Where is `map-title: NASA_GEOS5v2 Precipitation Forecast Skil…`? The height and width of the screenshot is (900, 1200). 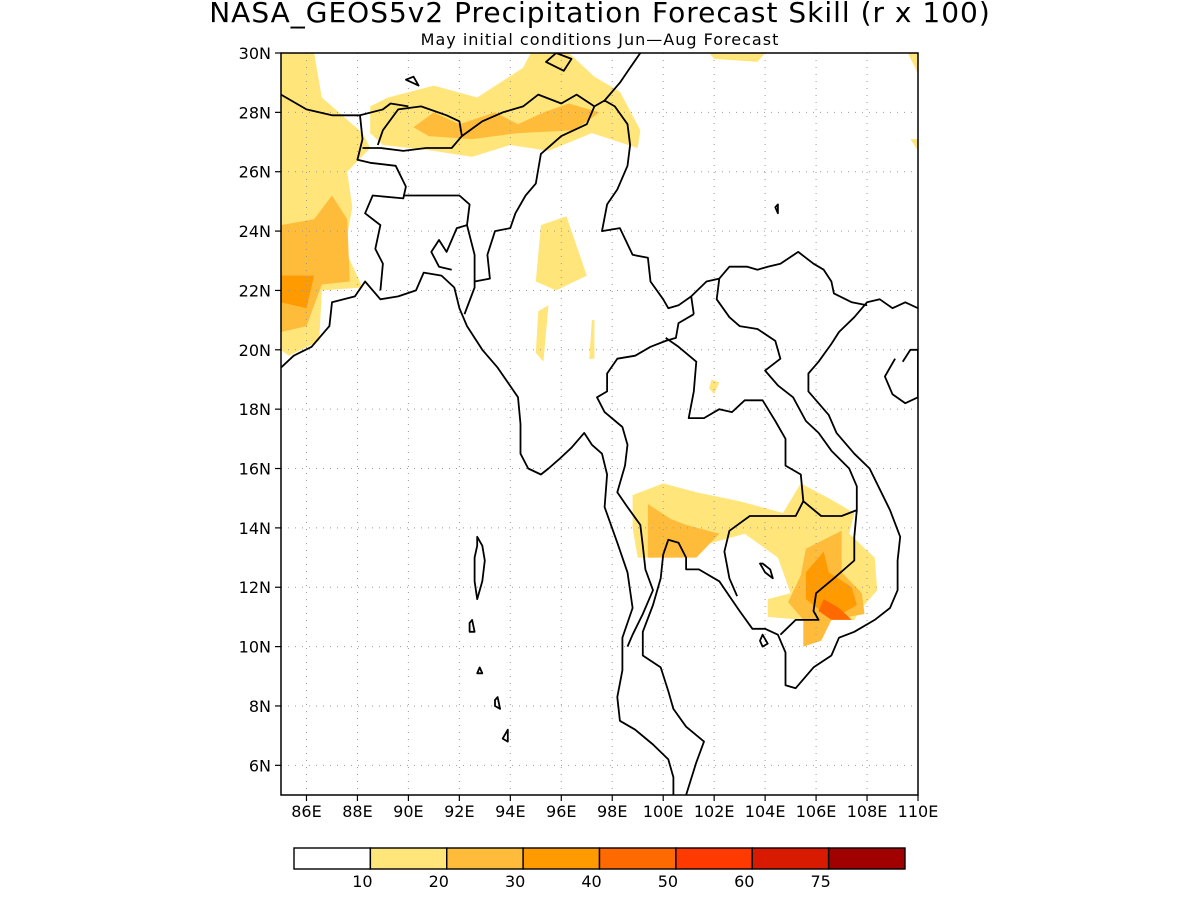 map-title: NASA_GEOS5v2 Precipitation Forecast Skil… is located at coordinates (600, 14).